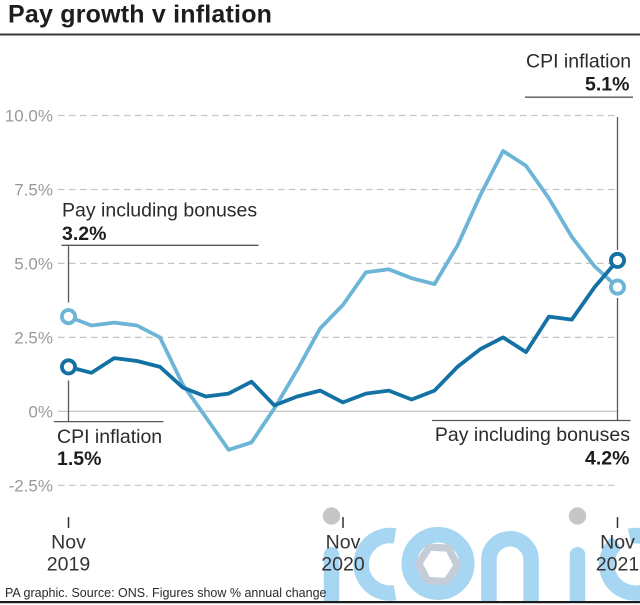 The height and width of the screenshot is (605, 640). Describe the element at coordinates (140, 15) in the screenshot. I see `svg-text: Pay growth v inflation` at that location.